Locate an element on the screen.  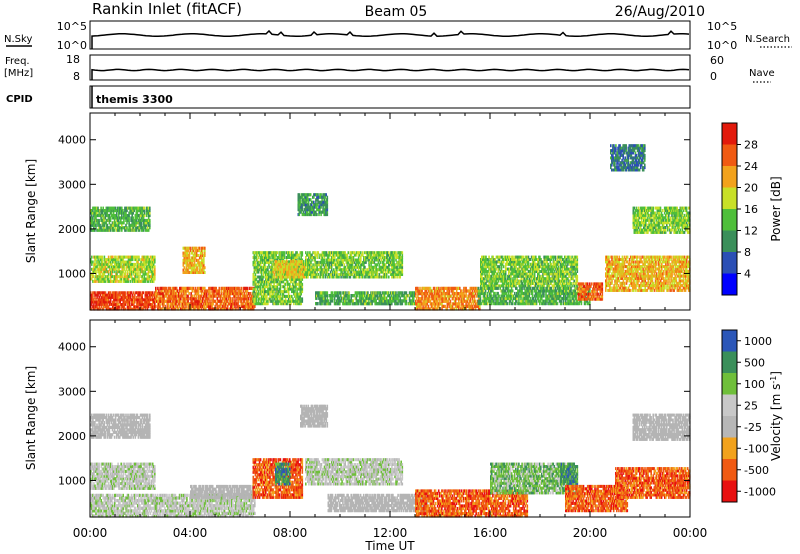
power-colorbar-tick: 24 is located at coordinates (751, 166).